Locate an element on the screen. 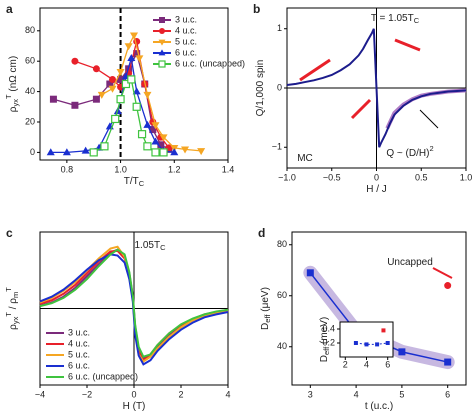 The width and height of the screenshot is (474, 412). panel-letter: a is located at coordinates (9, 9).